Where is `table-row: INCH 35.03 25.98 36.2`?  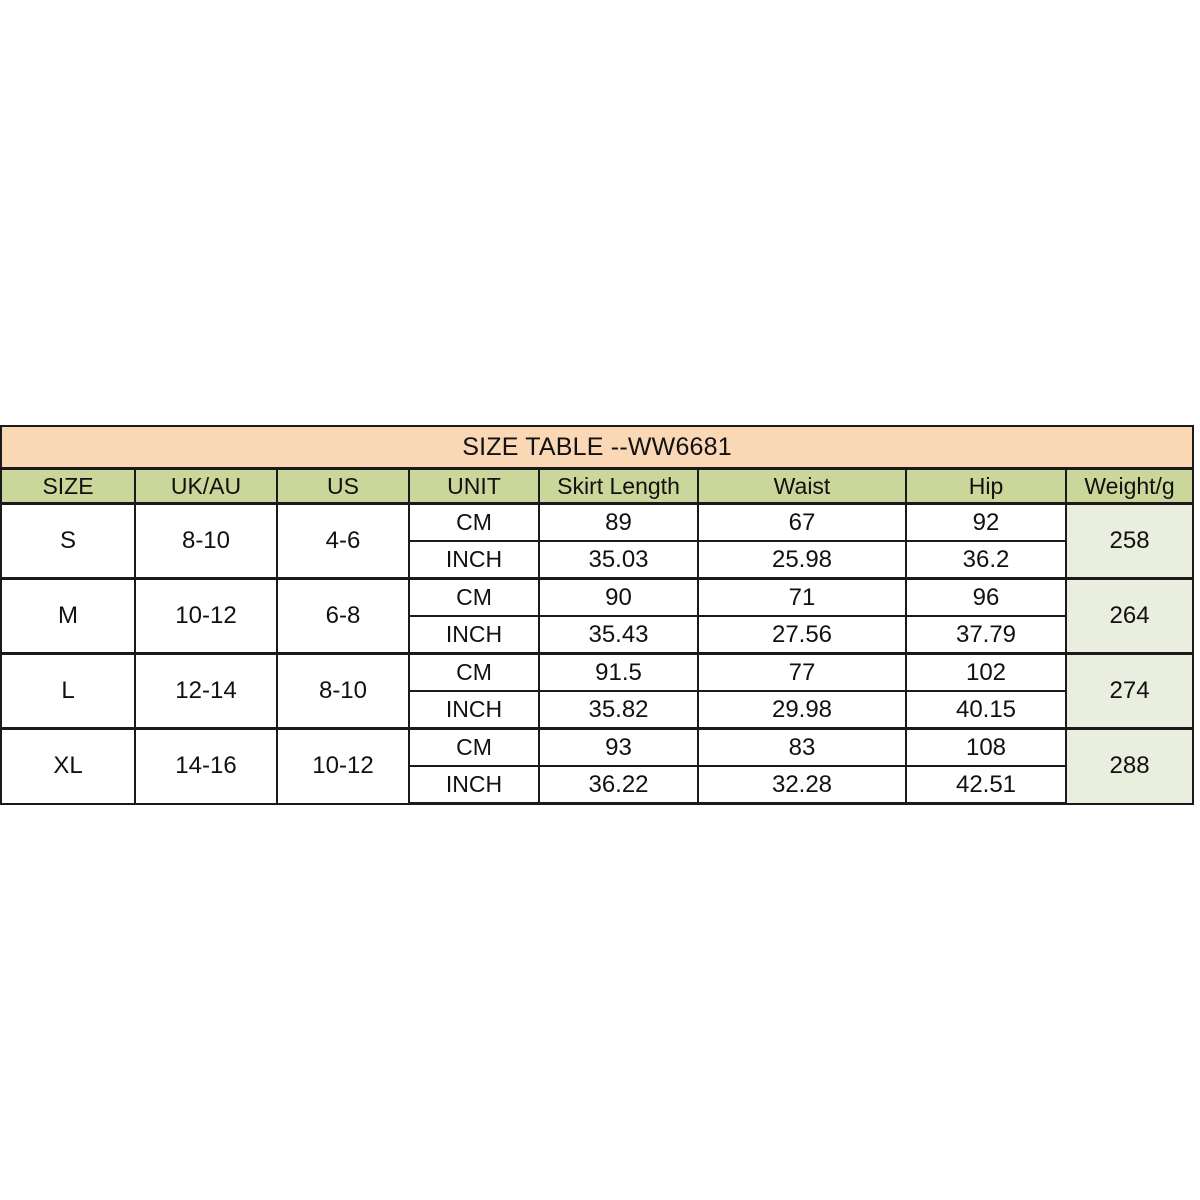 table-row: INCH 35.03 25.98 36.2 is located at coordinates (597, 560).